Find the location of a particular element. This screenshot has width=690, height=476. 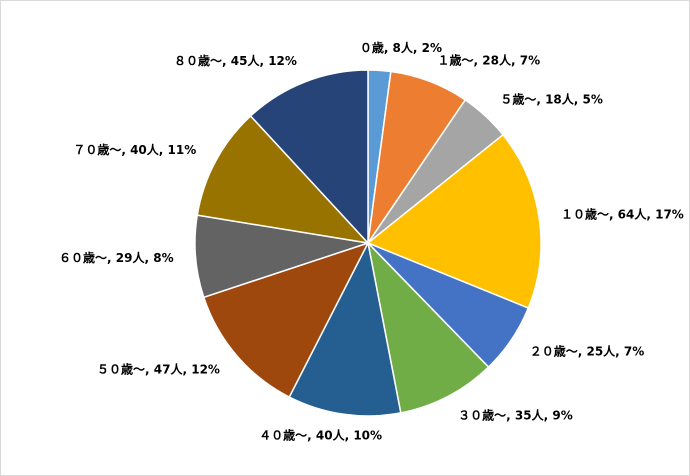

data-label: ０歳, 8人, 2% is located at coordinates (401, 47).